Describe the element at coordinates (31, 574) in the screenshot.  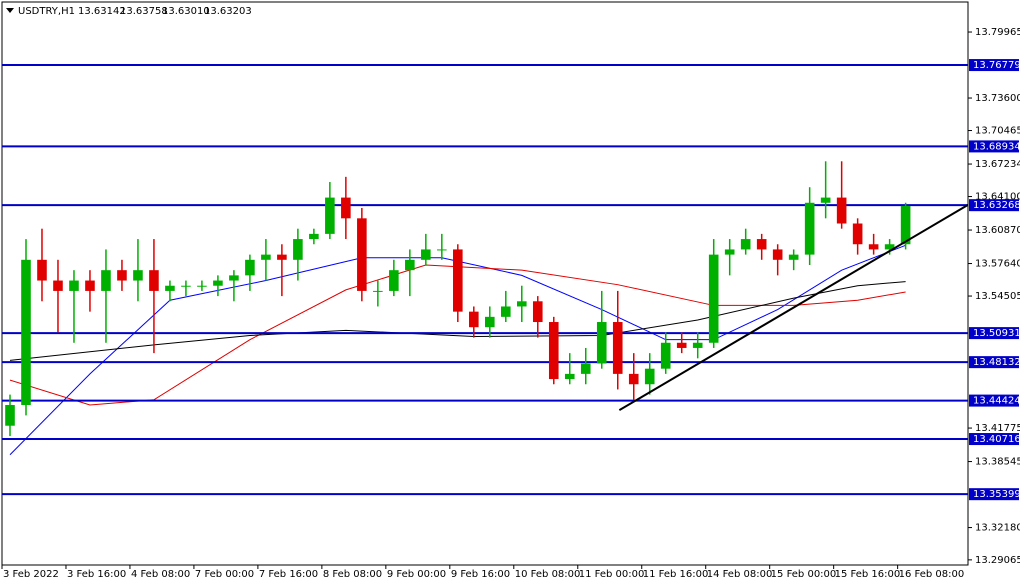
I see `x-tick-label: 3 Feb 2022` at that location.